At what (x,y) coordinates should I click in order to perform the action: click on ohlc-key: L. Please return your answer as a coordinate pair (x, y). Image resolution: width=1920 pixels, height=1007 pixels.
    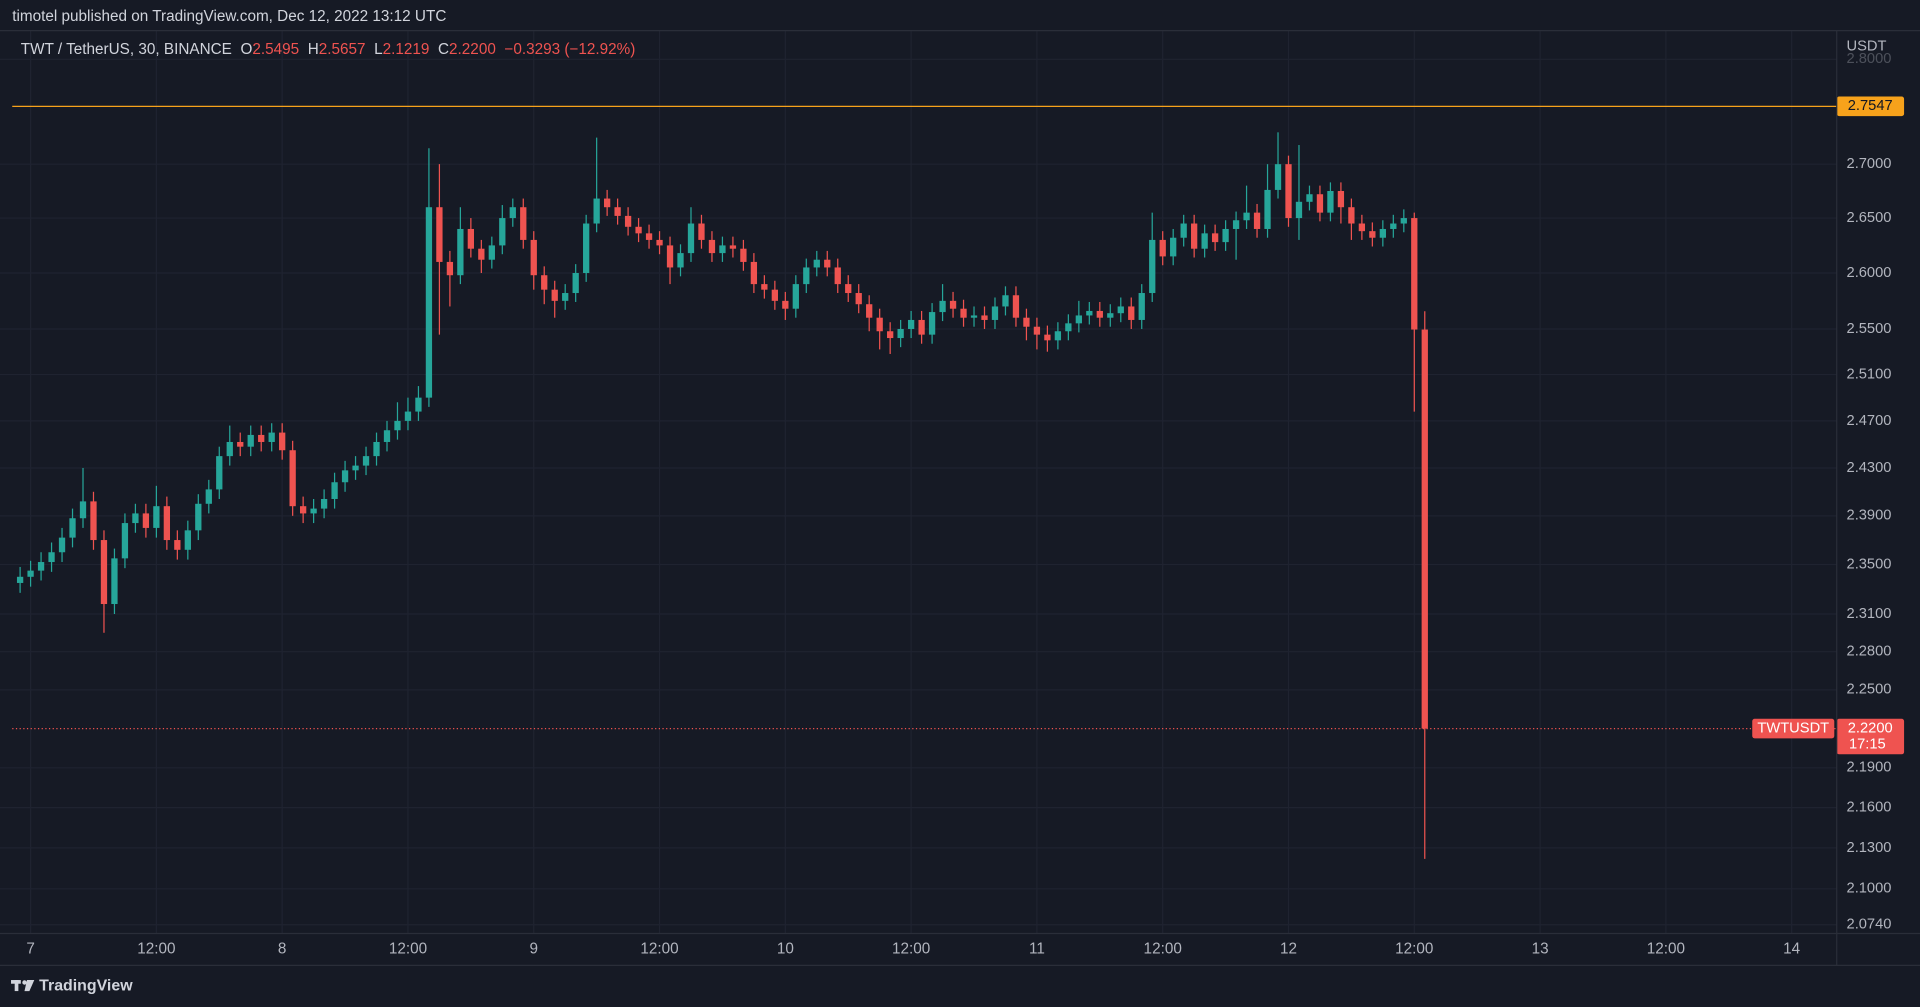
    Looking at the image, I should click on (378, 49).